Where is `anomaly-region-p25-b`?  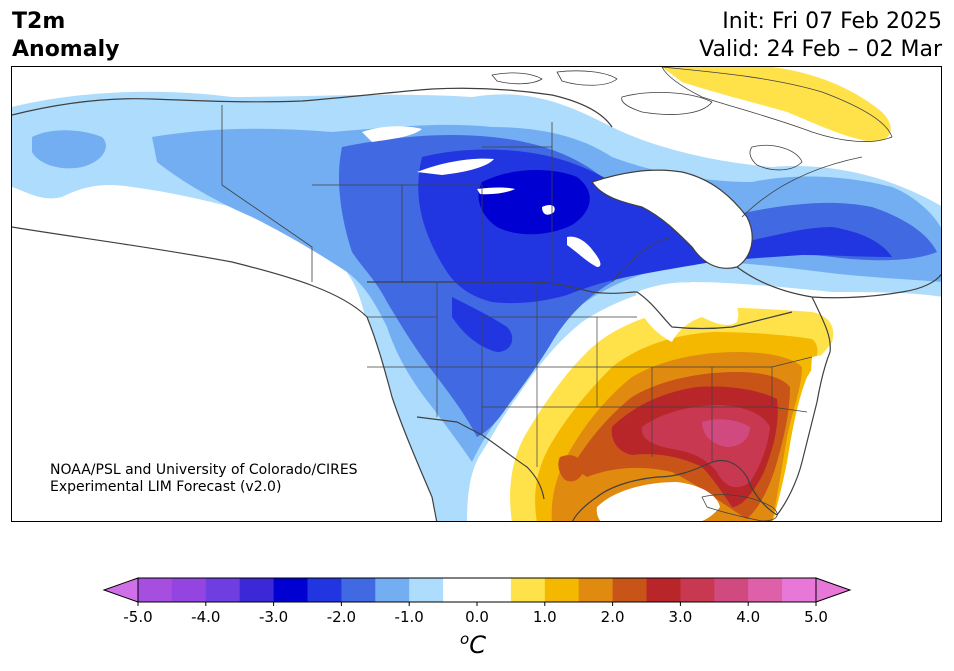 anomaly-region-p25-b is located at coordinates (571, 468).